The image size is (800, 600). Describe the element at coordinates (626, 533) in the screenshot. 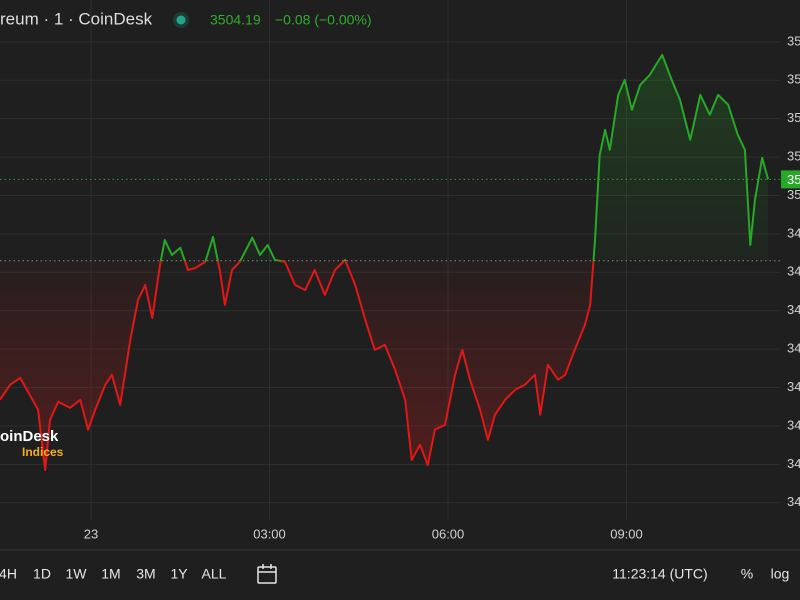

I see `x-tick-label: 09:00` at that location.